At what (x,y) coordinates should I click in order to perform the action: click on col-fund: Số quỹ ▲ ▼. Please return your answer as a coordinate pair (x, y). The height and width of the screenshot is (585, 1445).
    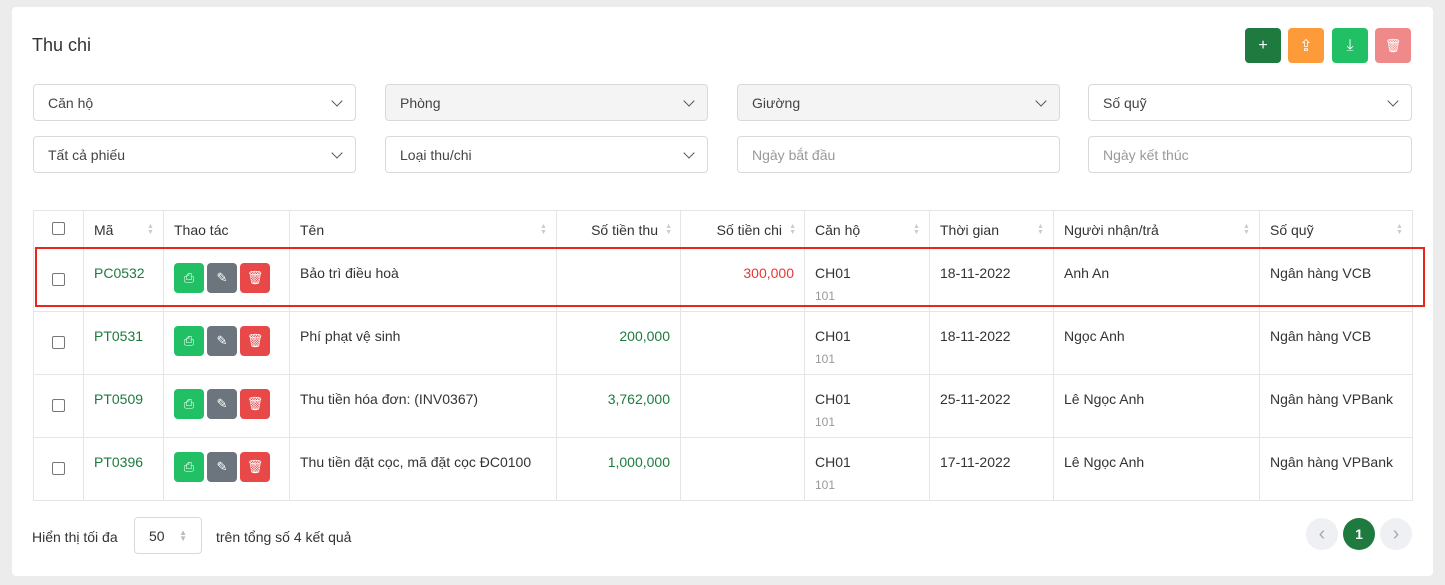
    Looking at the image, I should click on (1336, 229).